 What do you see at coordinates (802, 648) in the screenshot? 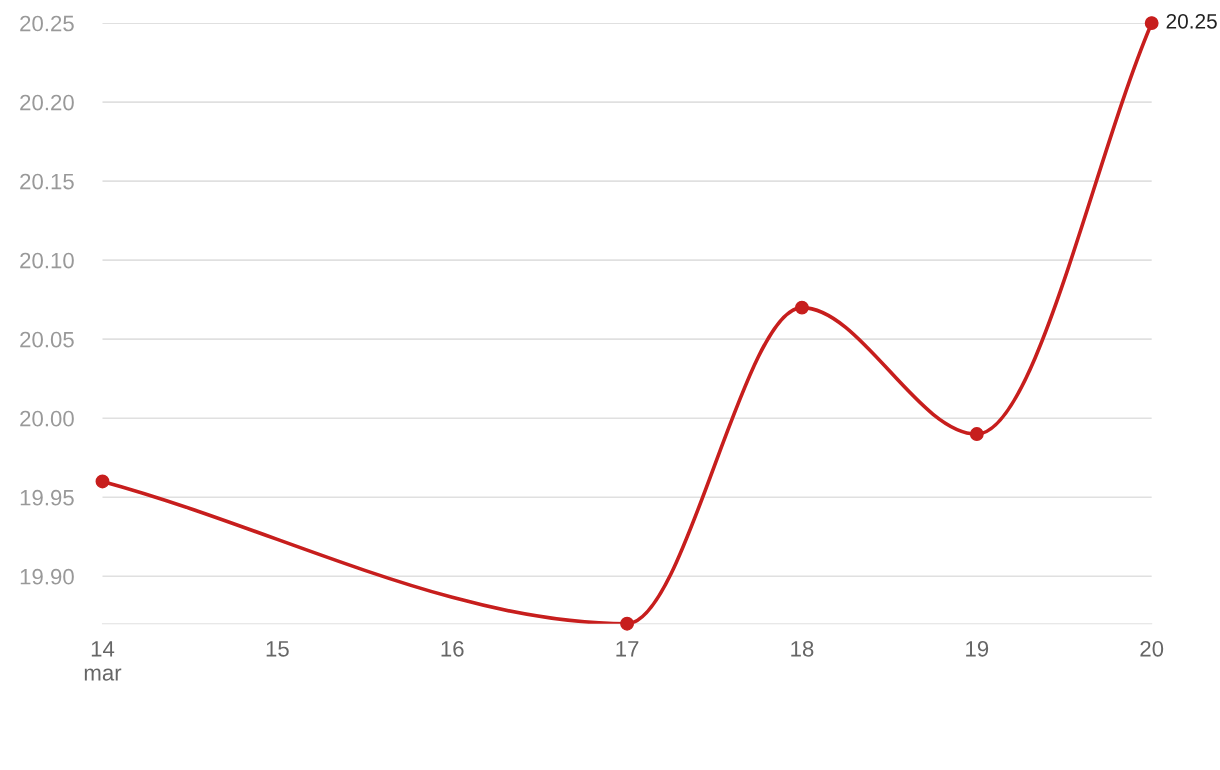
I see `x-tick-label: 18` at bounding box center [802, 648].